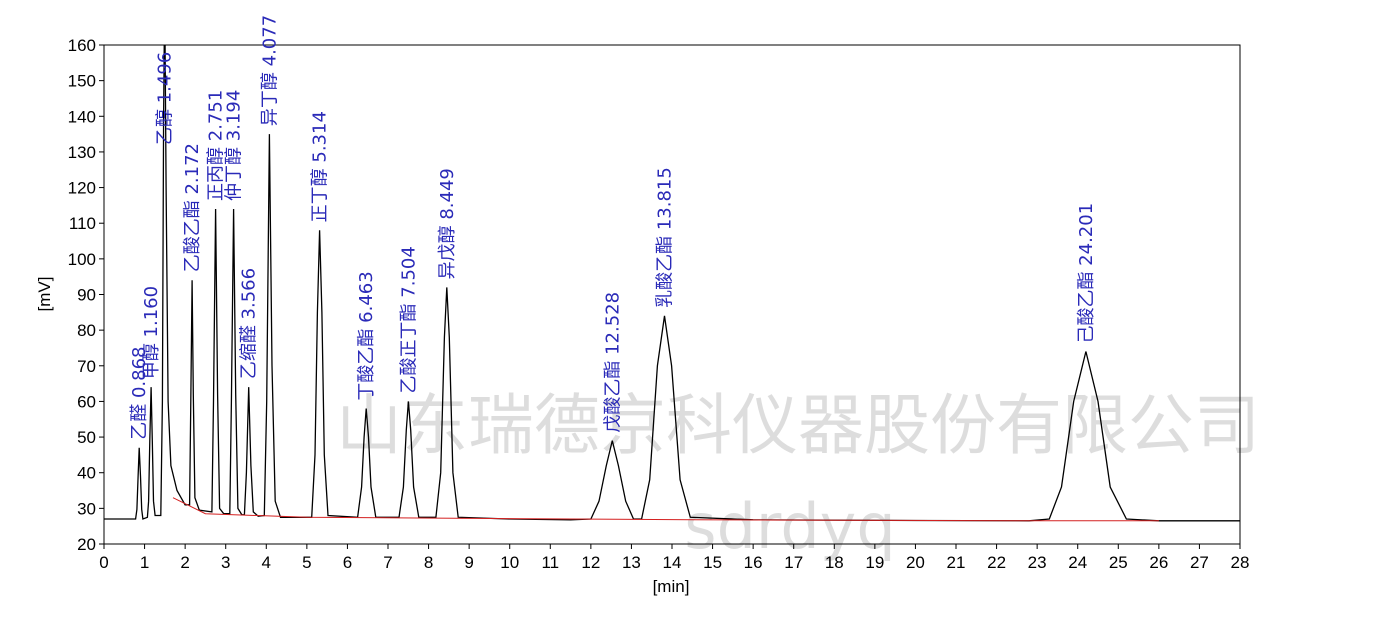  I want to click on peak-label: 乙醛 0.868, so click(139, 392).